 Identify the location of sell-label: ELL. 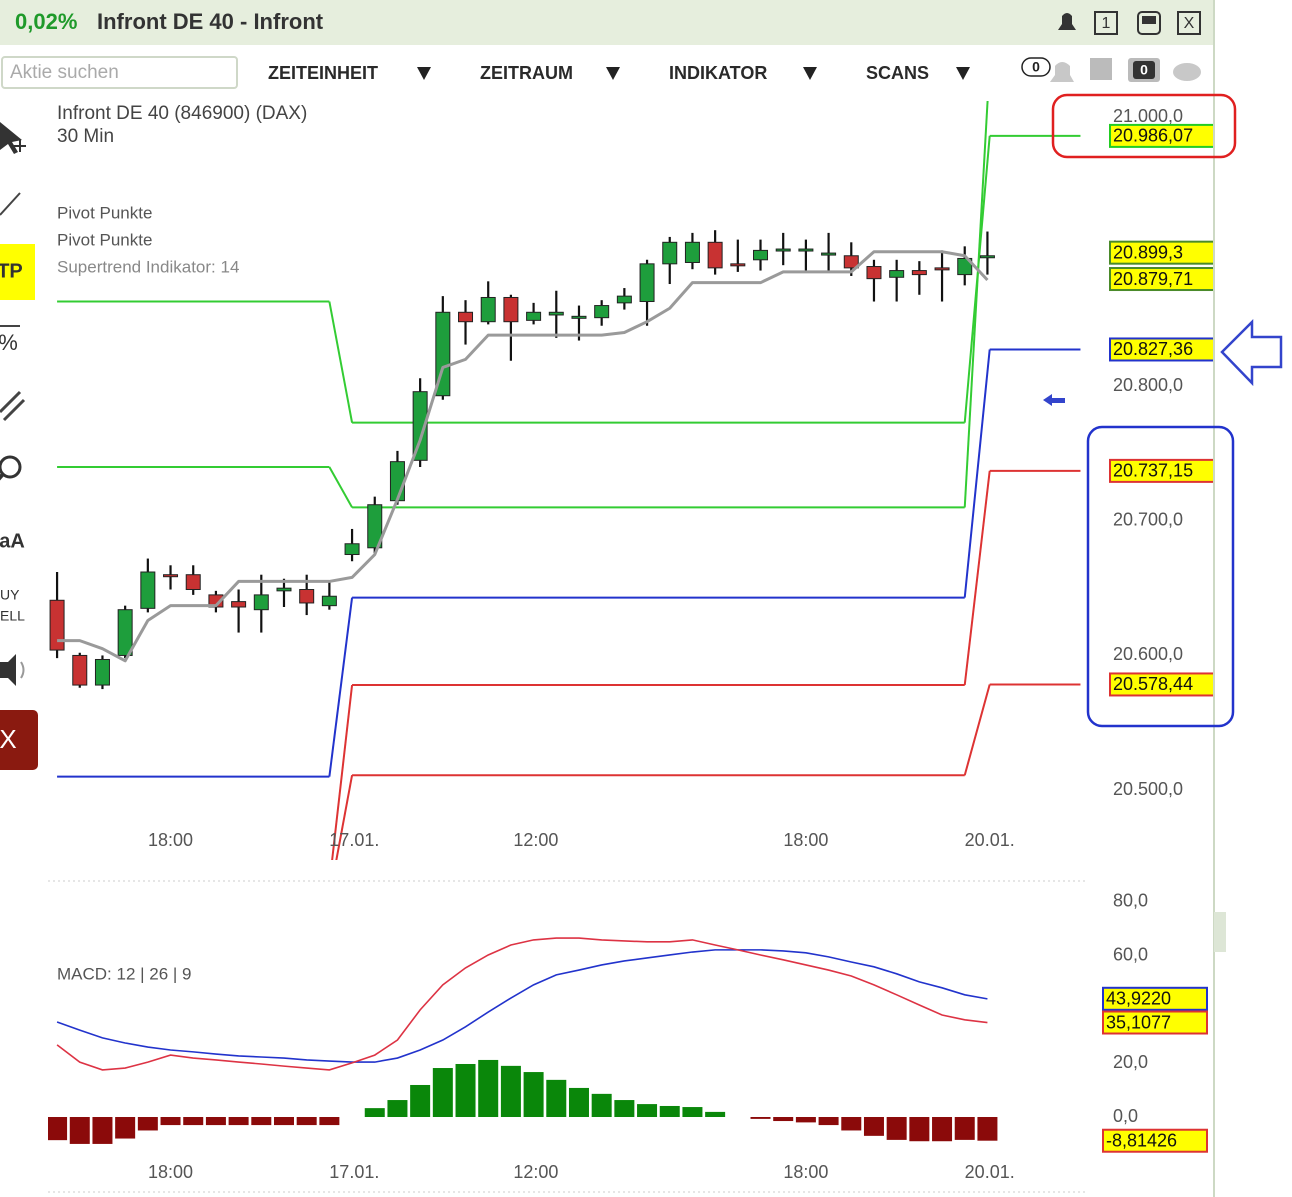
(12, 616).